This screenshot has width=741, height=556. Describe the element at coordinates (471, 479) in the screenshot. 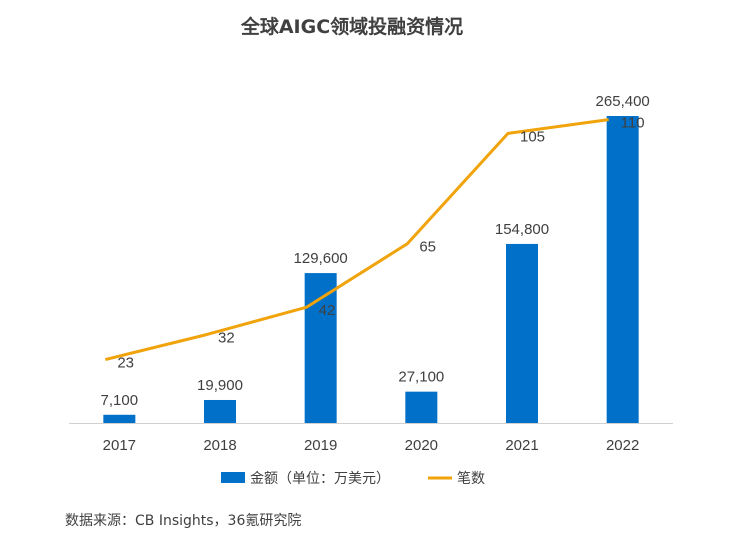

I see `legend-line-label: 笔数` at that location.